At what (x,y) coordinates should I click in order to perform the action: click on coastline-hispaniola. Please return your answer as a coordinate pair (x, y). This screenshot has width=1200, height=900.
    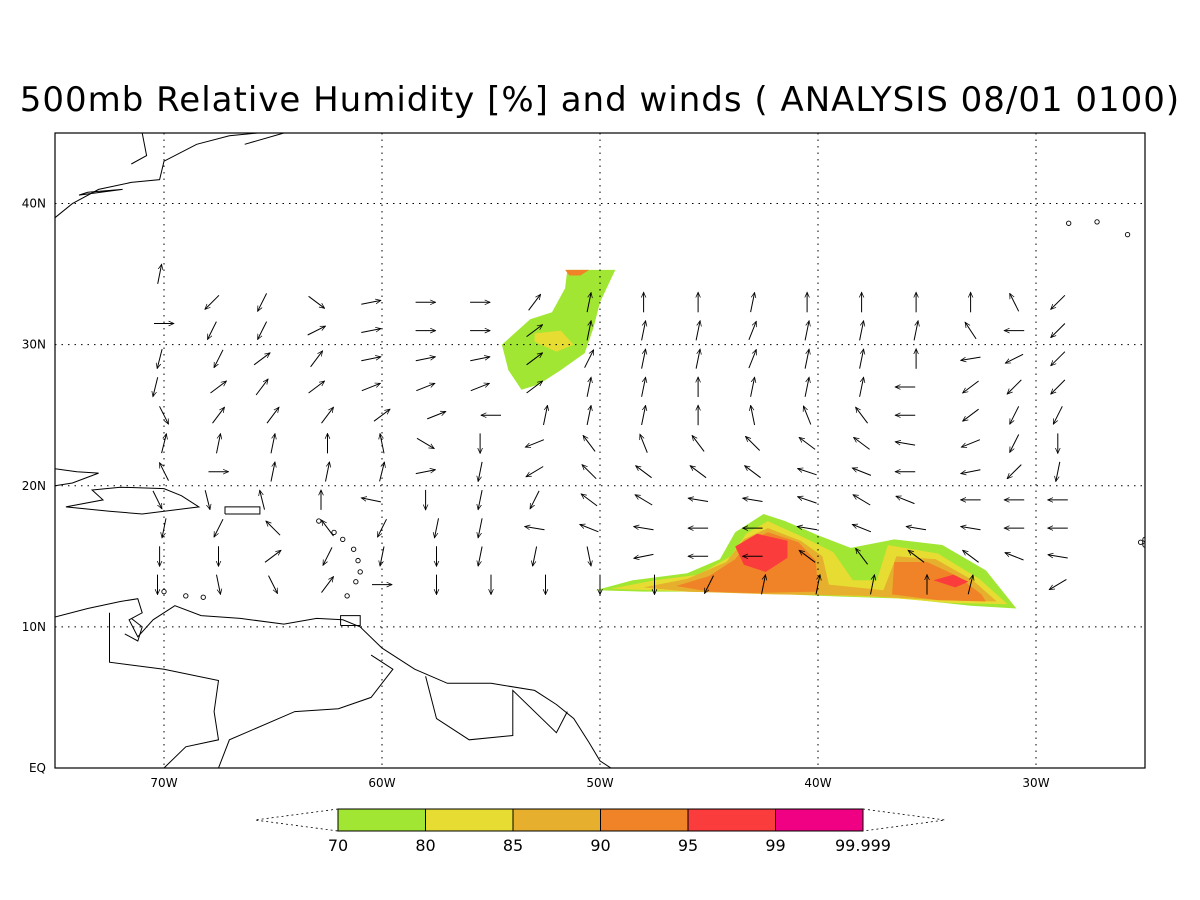
    Looking at the image, I should click on (133, 500).